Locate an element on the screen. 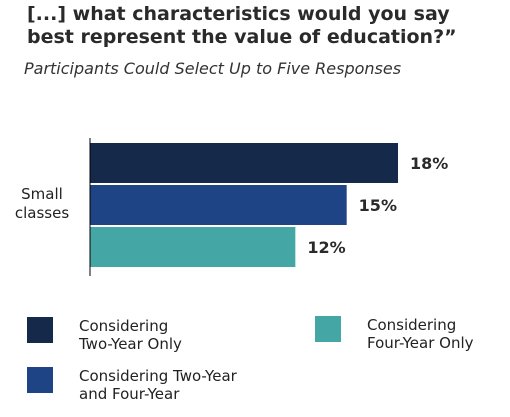 The image size is (510, 417). legend-swatch-two-and-four-year is located at coordinates (40, 380).